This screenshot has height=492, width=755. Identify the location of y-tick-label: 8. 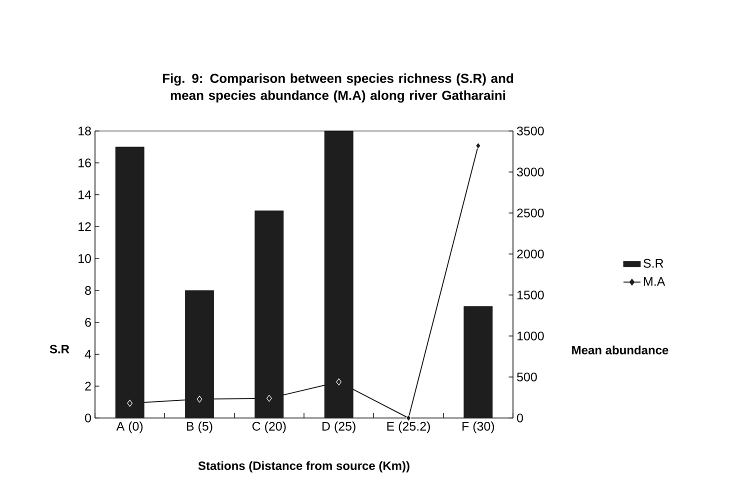
(88, 290).